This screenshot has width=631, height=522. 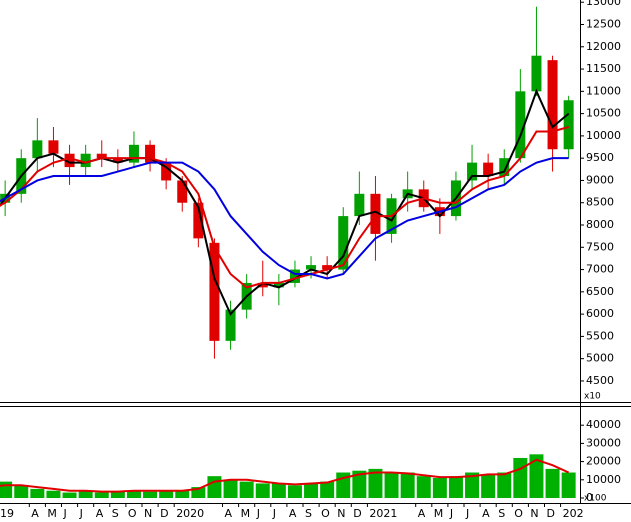 What do you see at coordinates (603, 90) in the screenshot?
I see `y-tick-label: 11000` at bounding box center [603, 90].